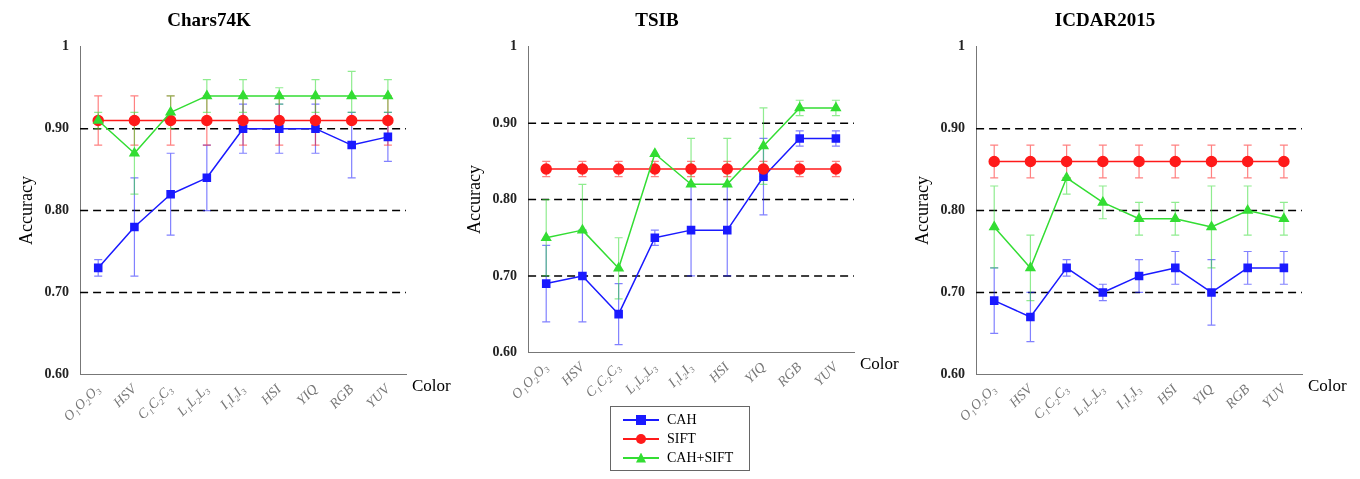 The width and height of the screenshot is (1360, 479). What do you see at coordinates (209, 20) in the screenshot?
I see `chart-title: Chars74K` at bounding box center [209, 20].